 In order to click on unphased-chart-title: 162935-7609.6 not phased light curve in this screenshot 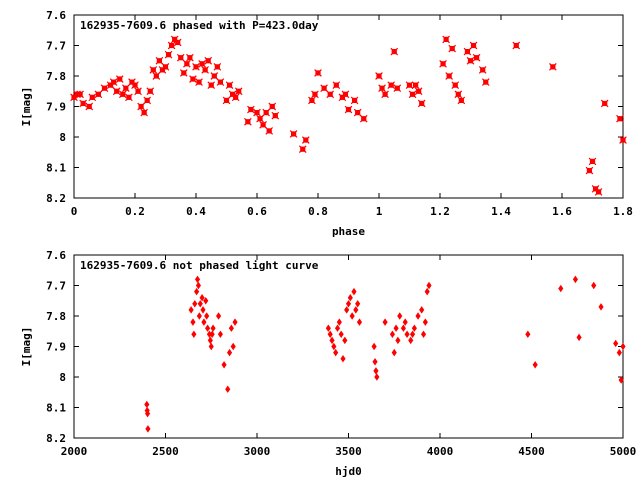, I will do `click(199, 265)`.